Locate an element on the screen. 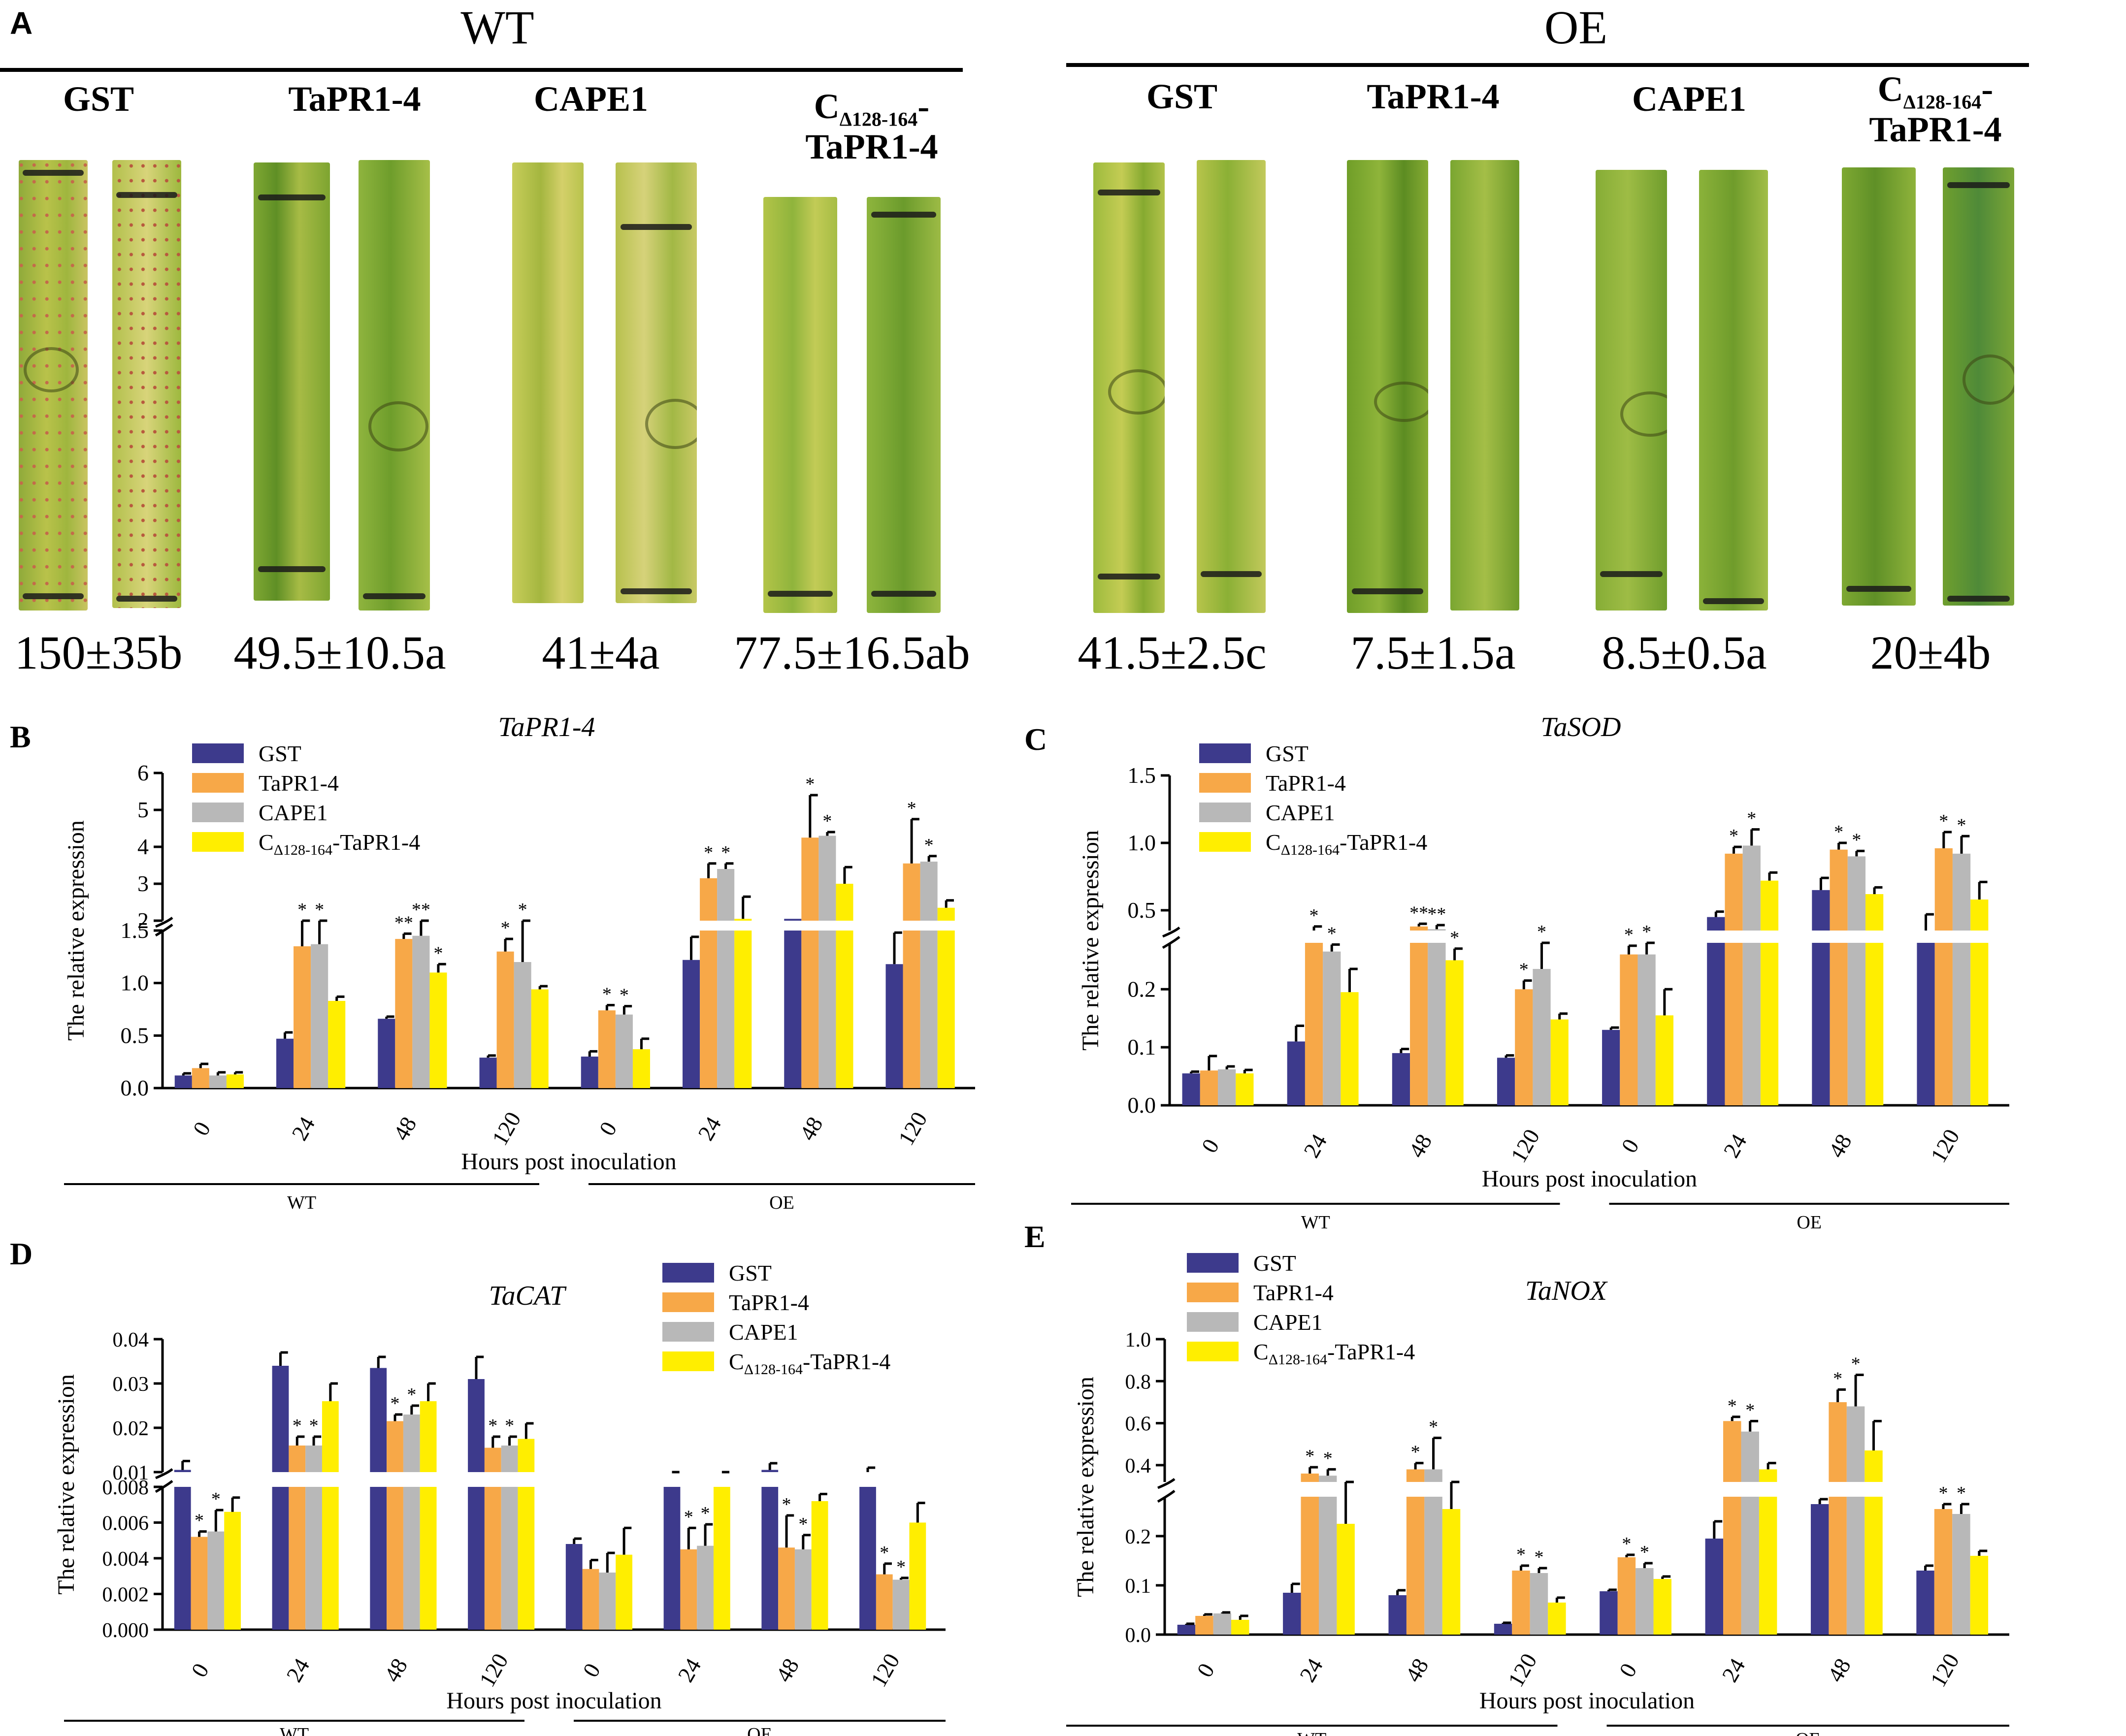 Image resolution: width=2126 pixels, height=1736 pixels. y-tick-label: 6 is located at coordinates (143, 772).